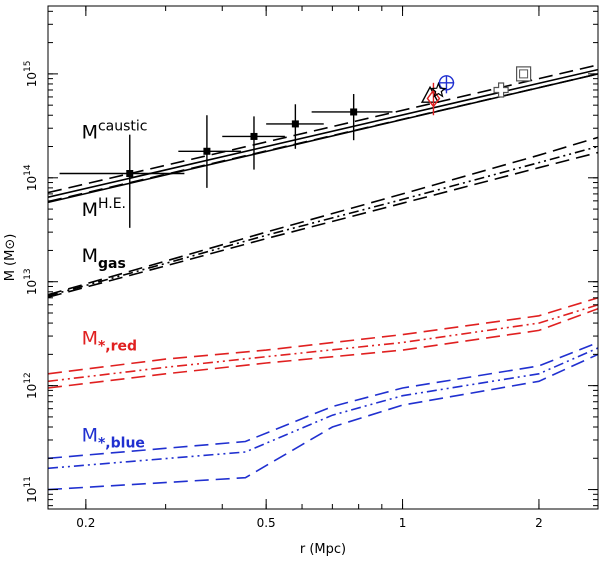 The image size is (600, 563). I want to click on data-point-star, so click(438, 89).